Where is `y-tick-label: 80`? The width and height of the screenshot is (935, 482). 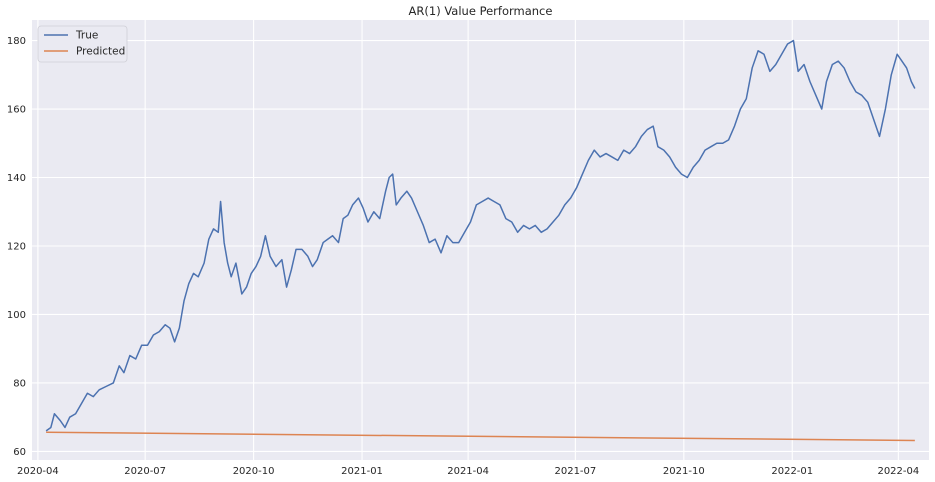 y-tick-label: 80 is located at coordinates (19, 383).